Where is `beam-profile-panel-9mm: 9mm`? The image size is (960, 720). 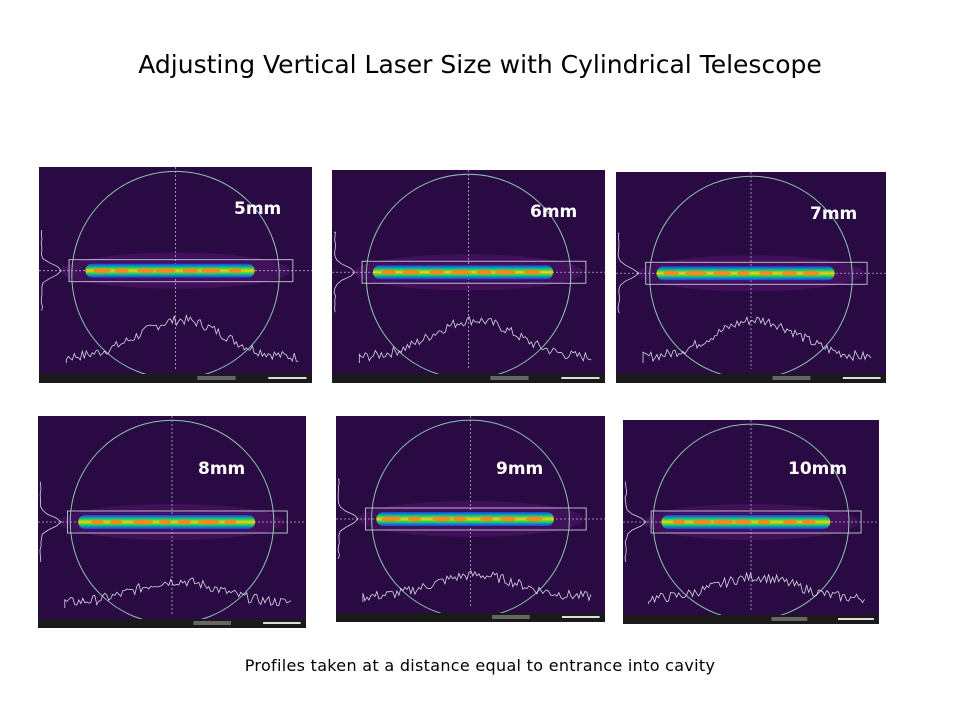
beam-profile-panel-9mm: 9mm is located at coordinates (470, 519).